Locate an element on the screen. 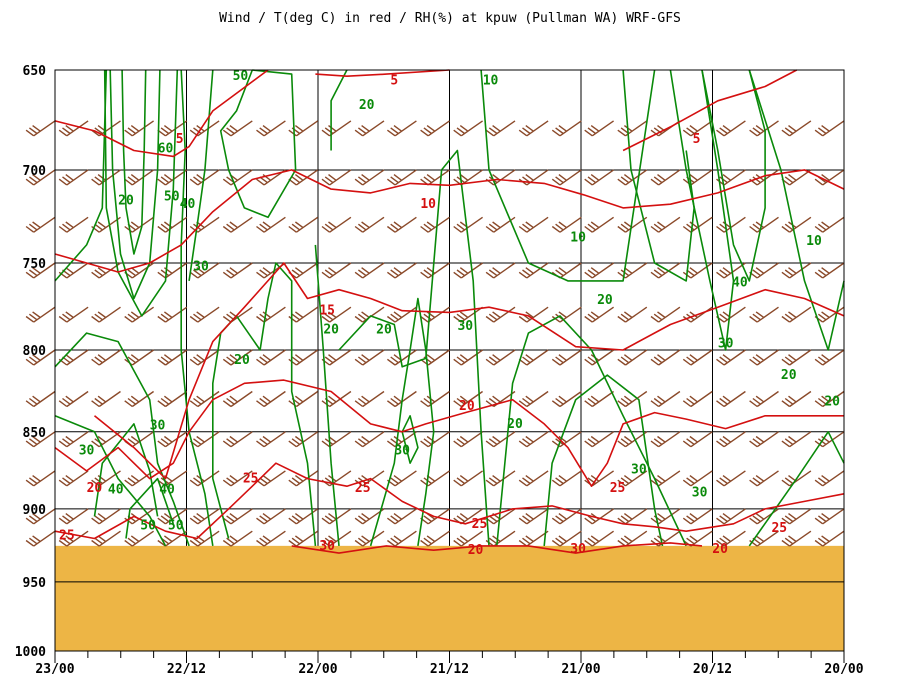 Image resolution: width=900 pixels, height=700 pixels. x-tick-label: 20/00 is located at coordinates (843, 669).